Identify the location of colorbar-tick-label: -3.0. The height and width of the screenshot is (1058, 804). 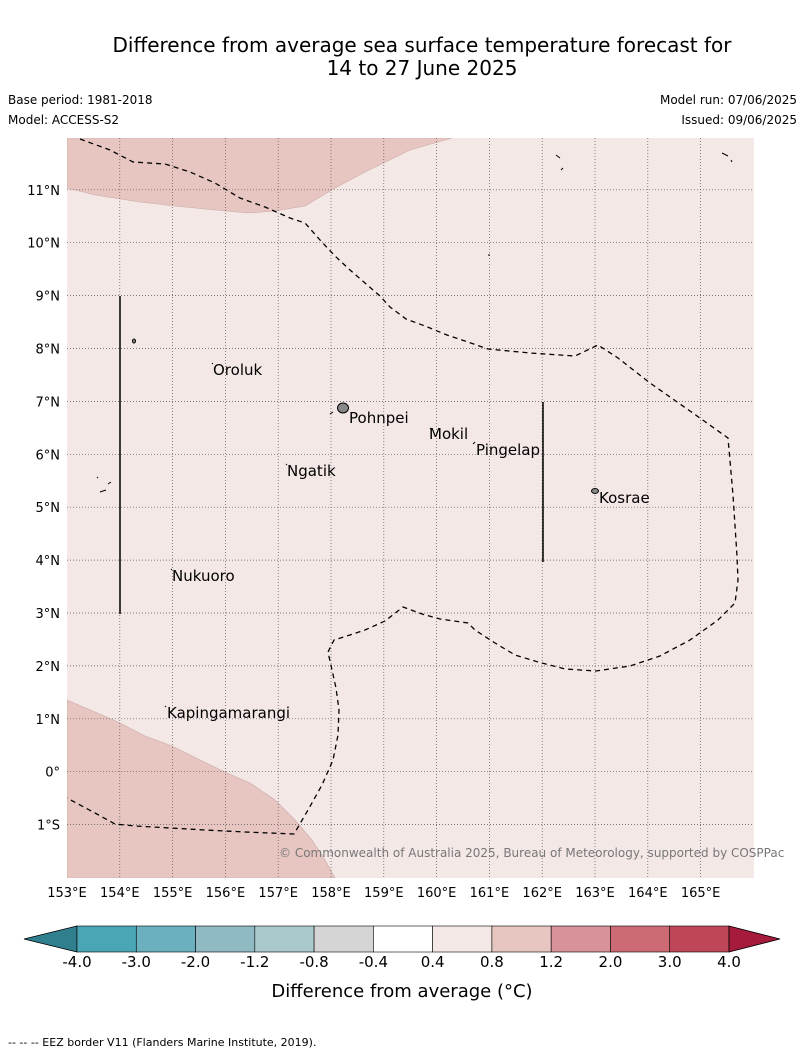
(136, 962).